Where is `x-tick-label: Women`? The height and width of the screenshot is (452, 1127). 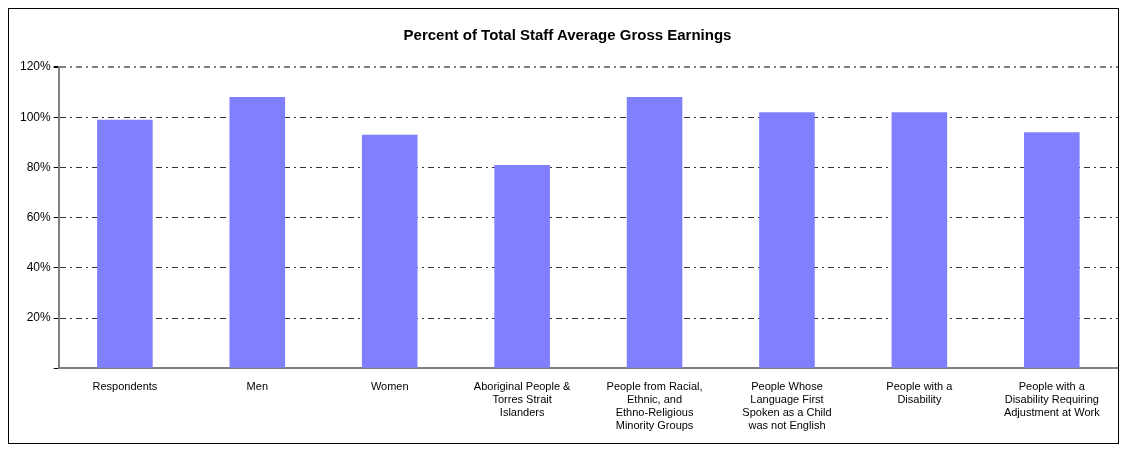 x-tick-label: Women is located at coordinates (389, 385).